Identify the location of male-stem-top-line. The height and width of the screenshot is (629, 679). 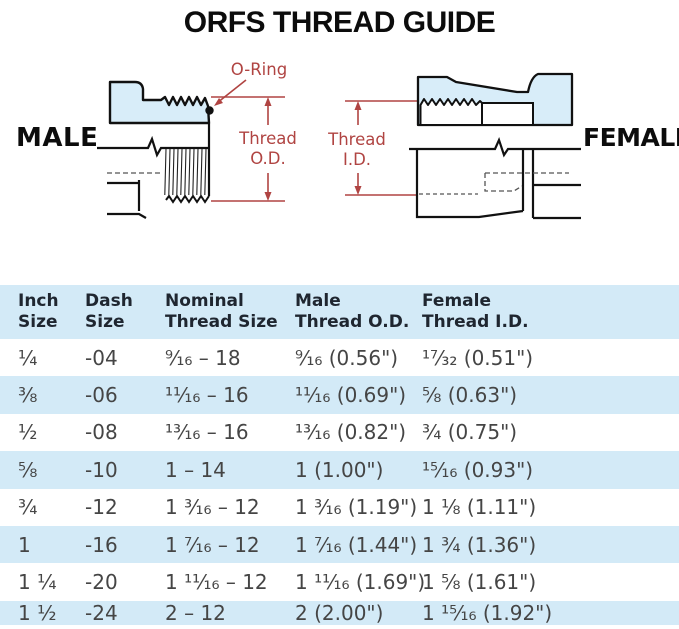
(153, 146).